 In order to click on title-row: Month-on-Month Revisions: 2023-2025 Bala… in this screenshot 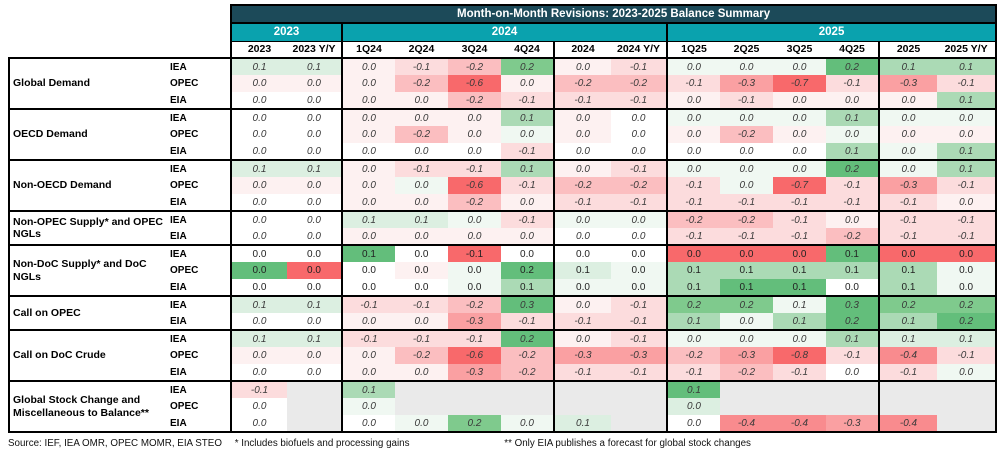, I will do `click(503, 14)`.